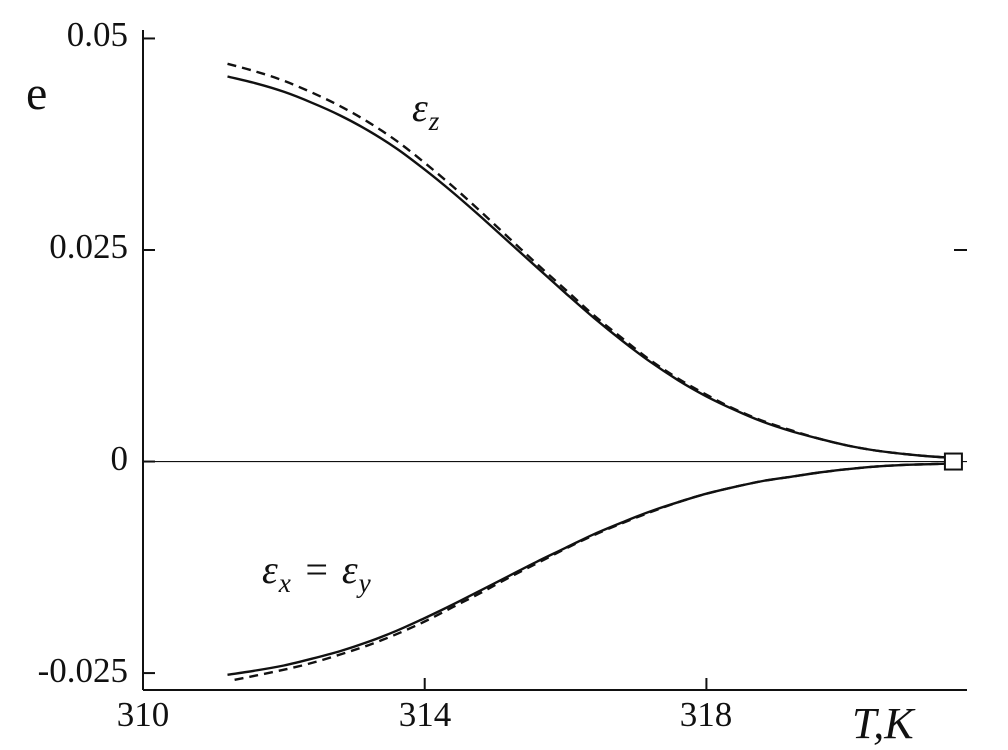 The image size is (1008, 750). What do you see at coordinates (88, 246) in the screenshot?
I see `y-tick-label-0.025: 0.025` at bounding box center [88, 246].